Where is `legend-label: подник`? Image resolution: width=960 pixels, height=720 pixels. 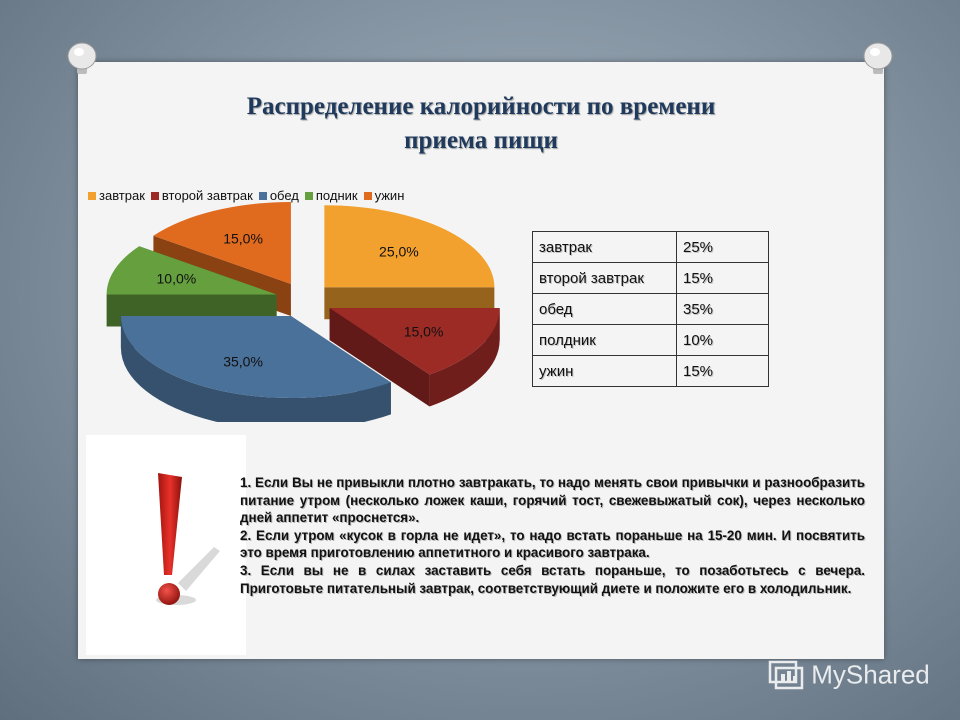 legend-label: подник is located at coordinates (336, 195).